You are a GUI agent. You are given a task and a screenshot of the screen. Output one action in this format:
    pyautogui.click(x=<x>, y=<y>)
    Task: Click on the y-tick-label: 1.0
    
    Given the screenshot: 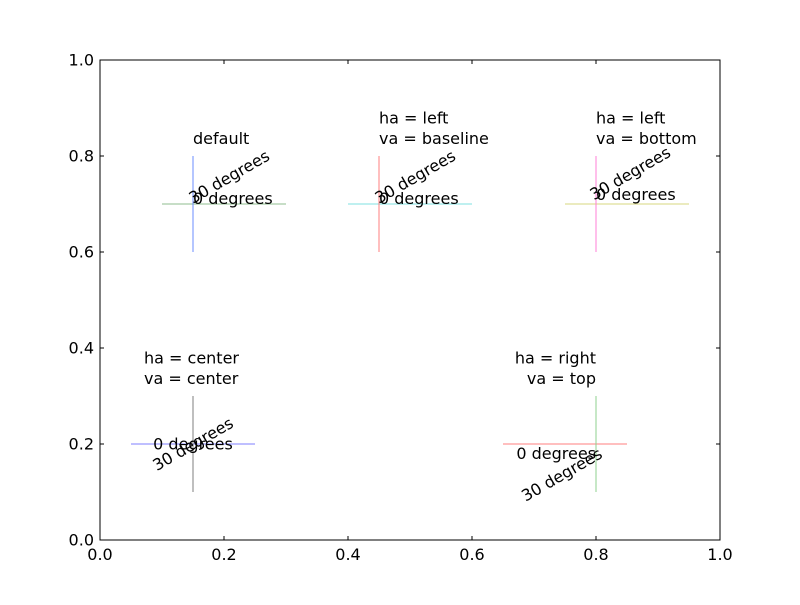 What is the action you would take?
    pyautogui.click(x=81, y=60)
    